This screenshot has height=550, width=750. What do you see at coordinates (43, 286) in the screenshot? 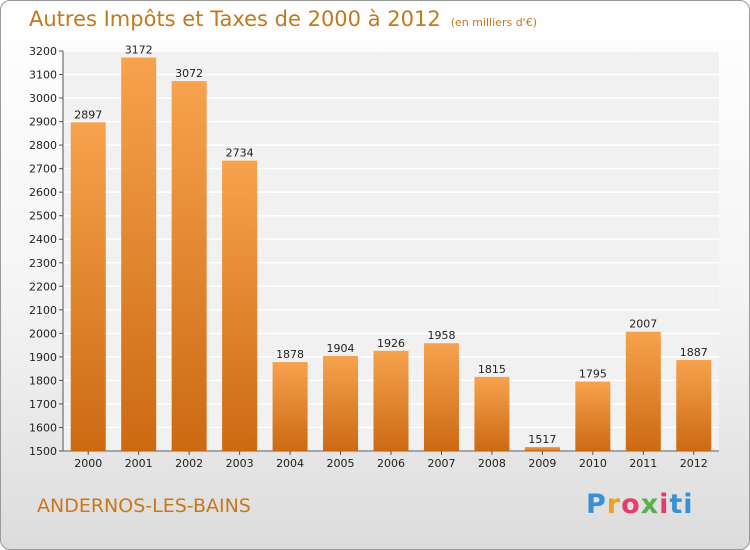
I see `y-tick-label: 2200` at bounding box center [43, 286].